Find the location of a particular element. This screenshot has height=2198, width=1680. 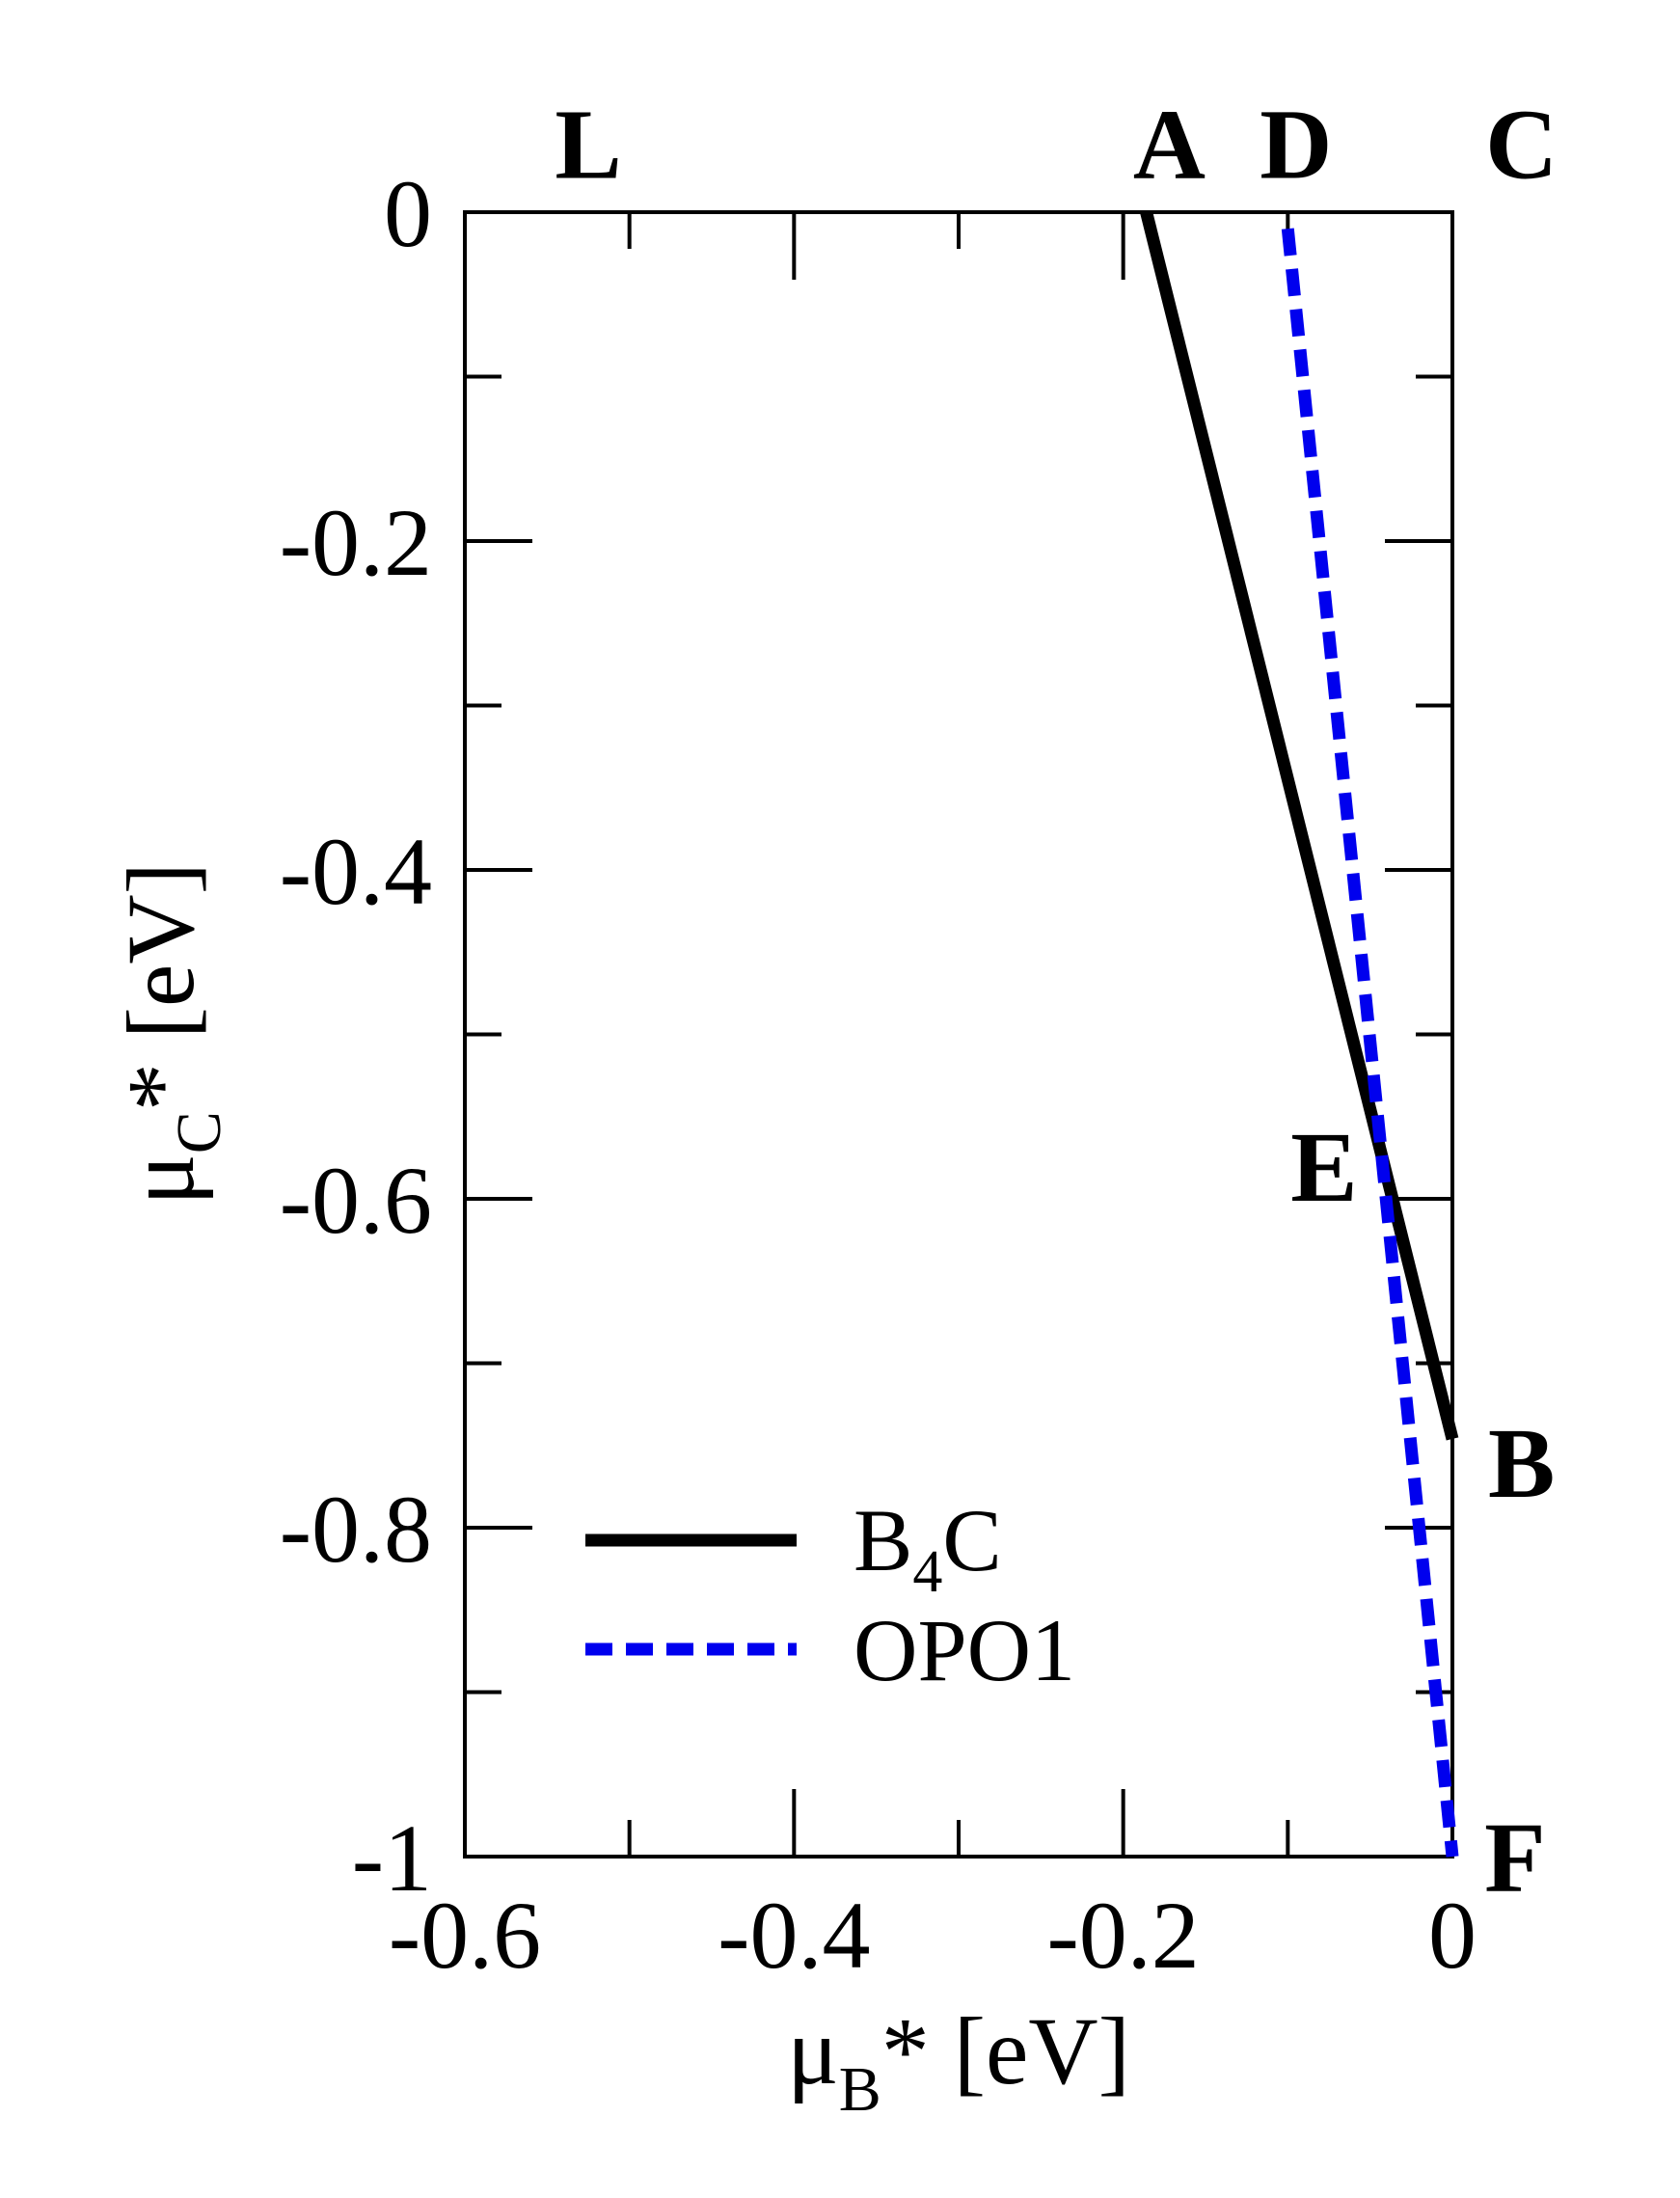

point-label-a: A is located at coordinates (1170, 144).